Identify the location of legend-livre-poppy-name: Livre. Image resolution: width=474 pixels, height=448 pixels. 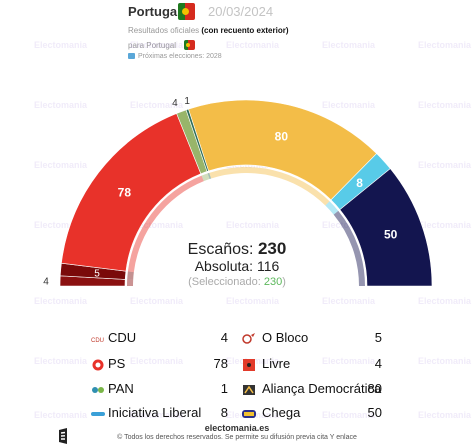
(276, 363).